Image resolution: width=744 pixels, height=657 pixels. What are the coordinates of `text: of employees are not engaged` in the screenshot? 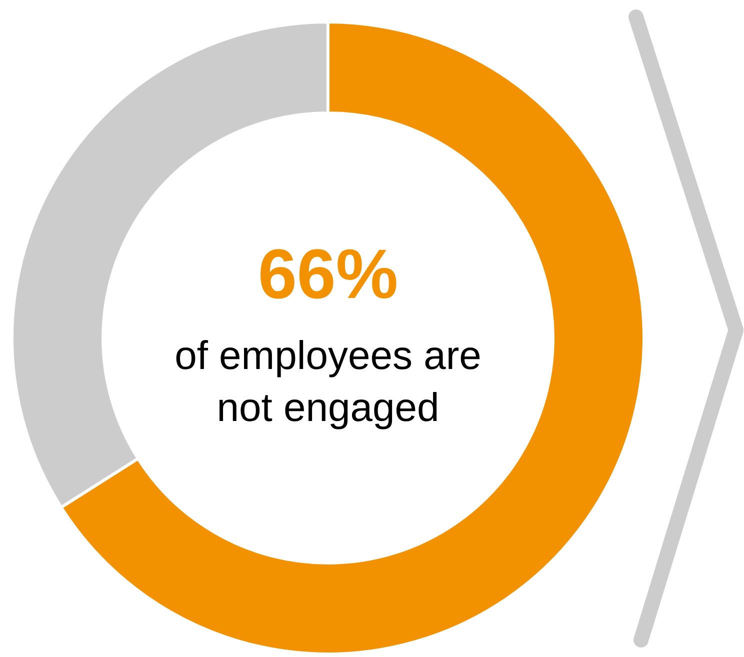 It's located at (328, 382).